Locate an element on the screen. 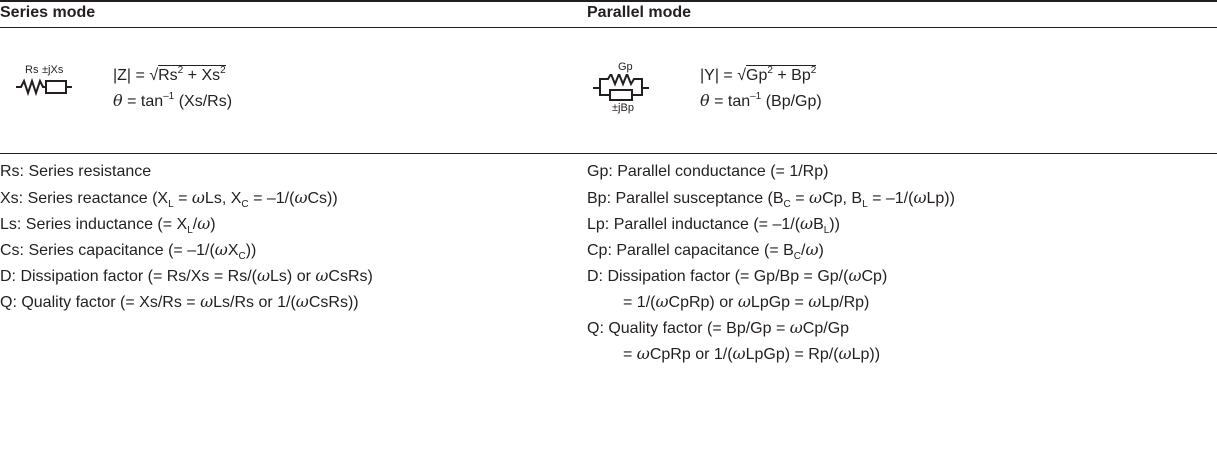  text-run: (Bp/Gp) is located at coordinates (791, 101).